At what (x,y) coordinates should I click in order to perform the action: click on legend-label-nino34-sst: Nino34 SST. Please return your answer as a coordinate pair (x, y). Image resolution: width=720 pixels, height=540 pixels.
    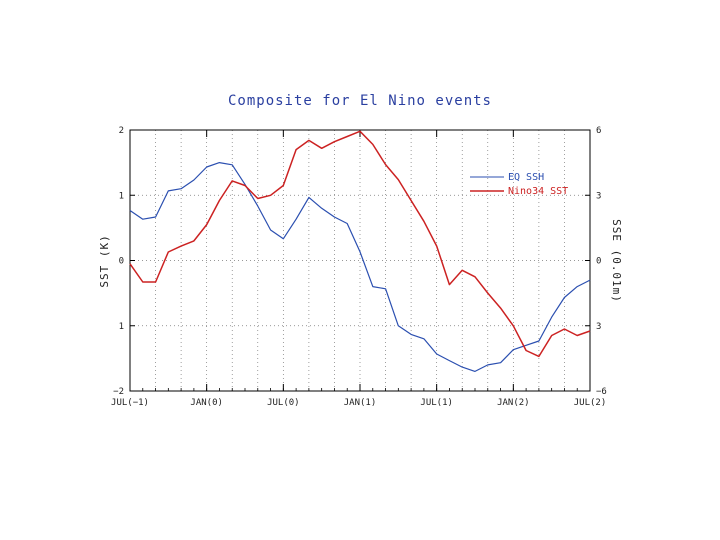
    Looking at the image, I should click on (538, 191).